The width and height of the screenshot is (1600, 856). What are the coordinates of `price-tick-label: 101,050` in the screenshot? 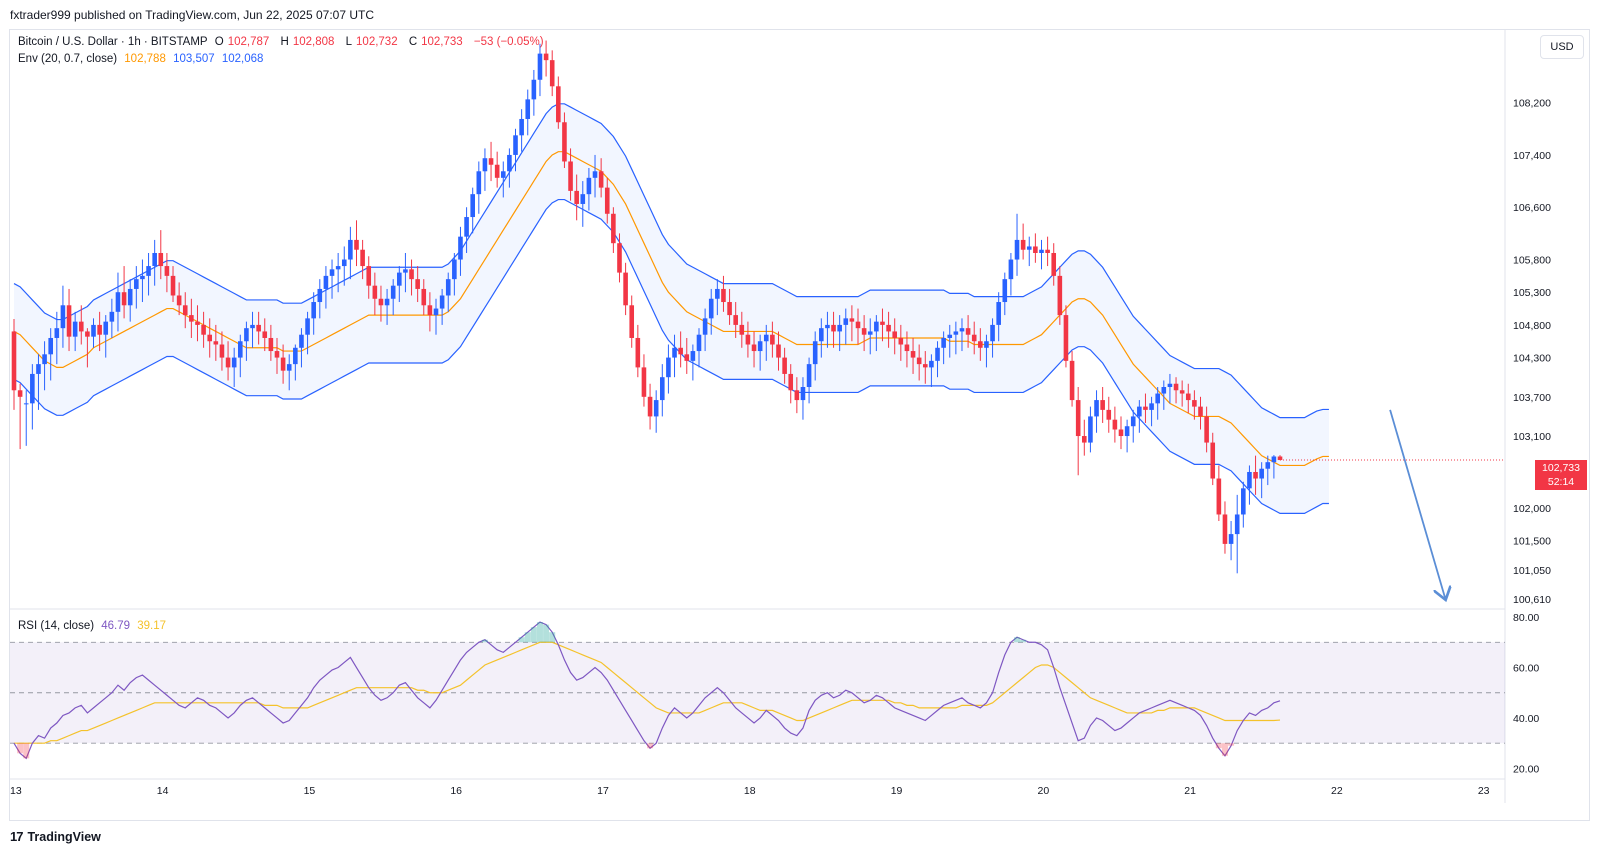 It's located at (1532, 571).